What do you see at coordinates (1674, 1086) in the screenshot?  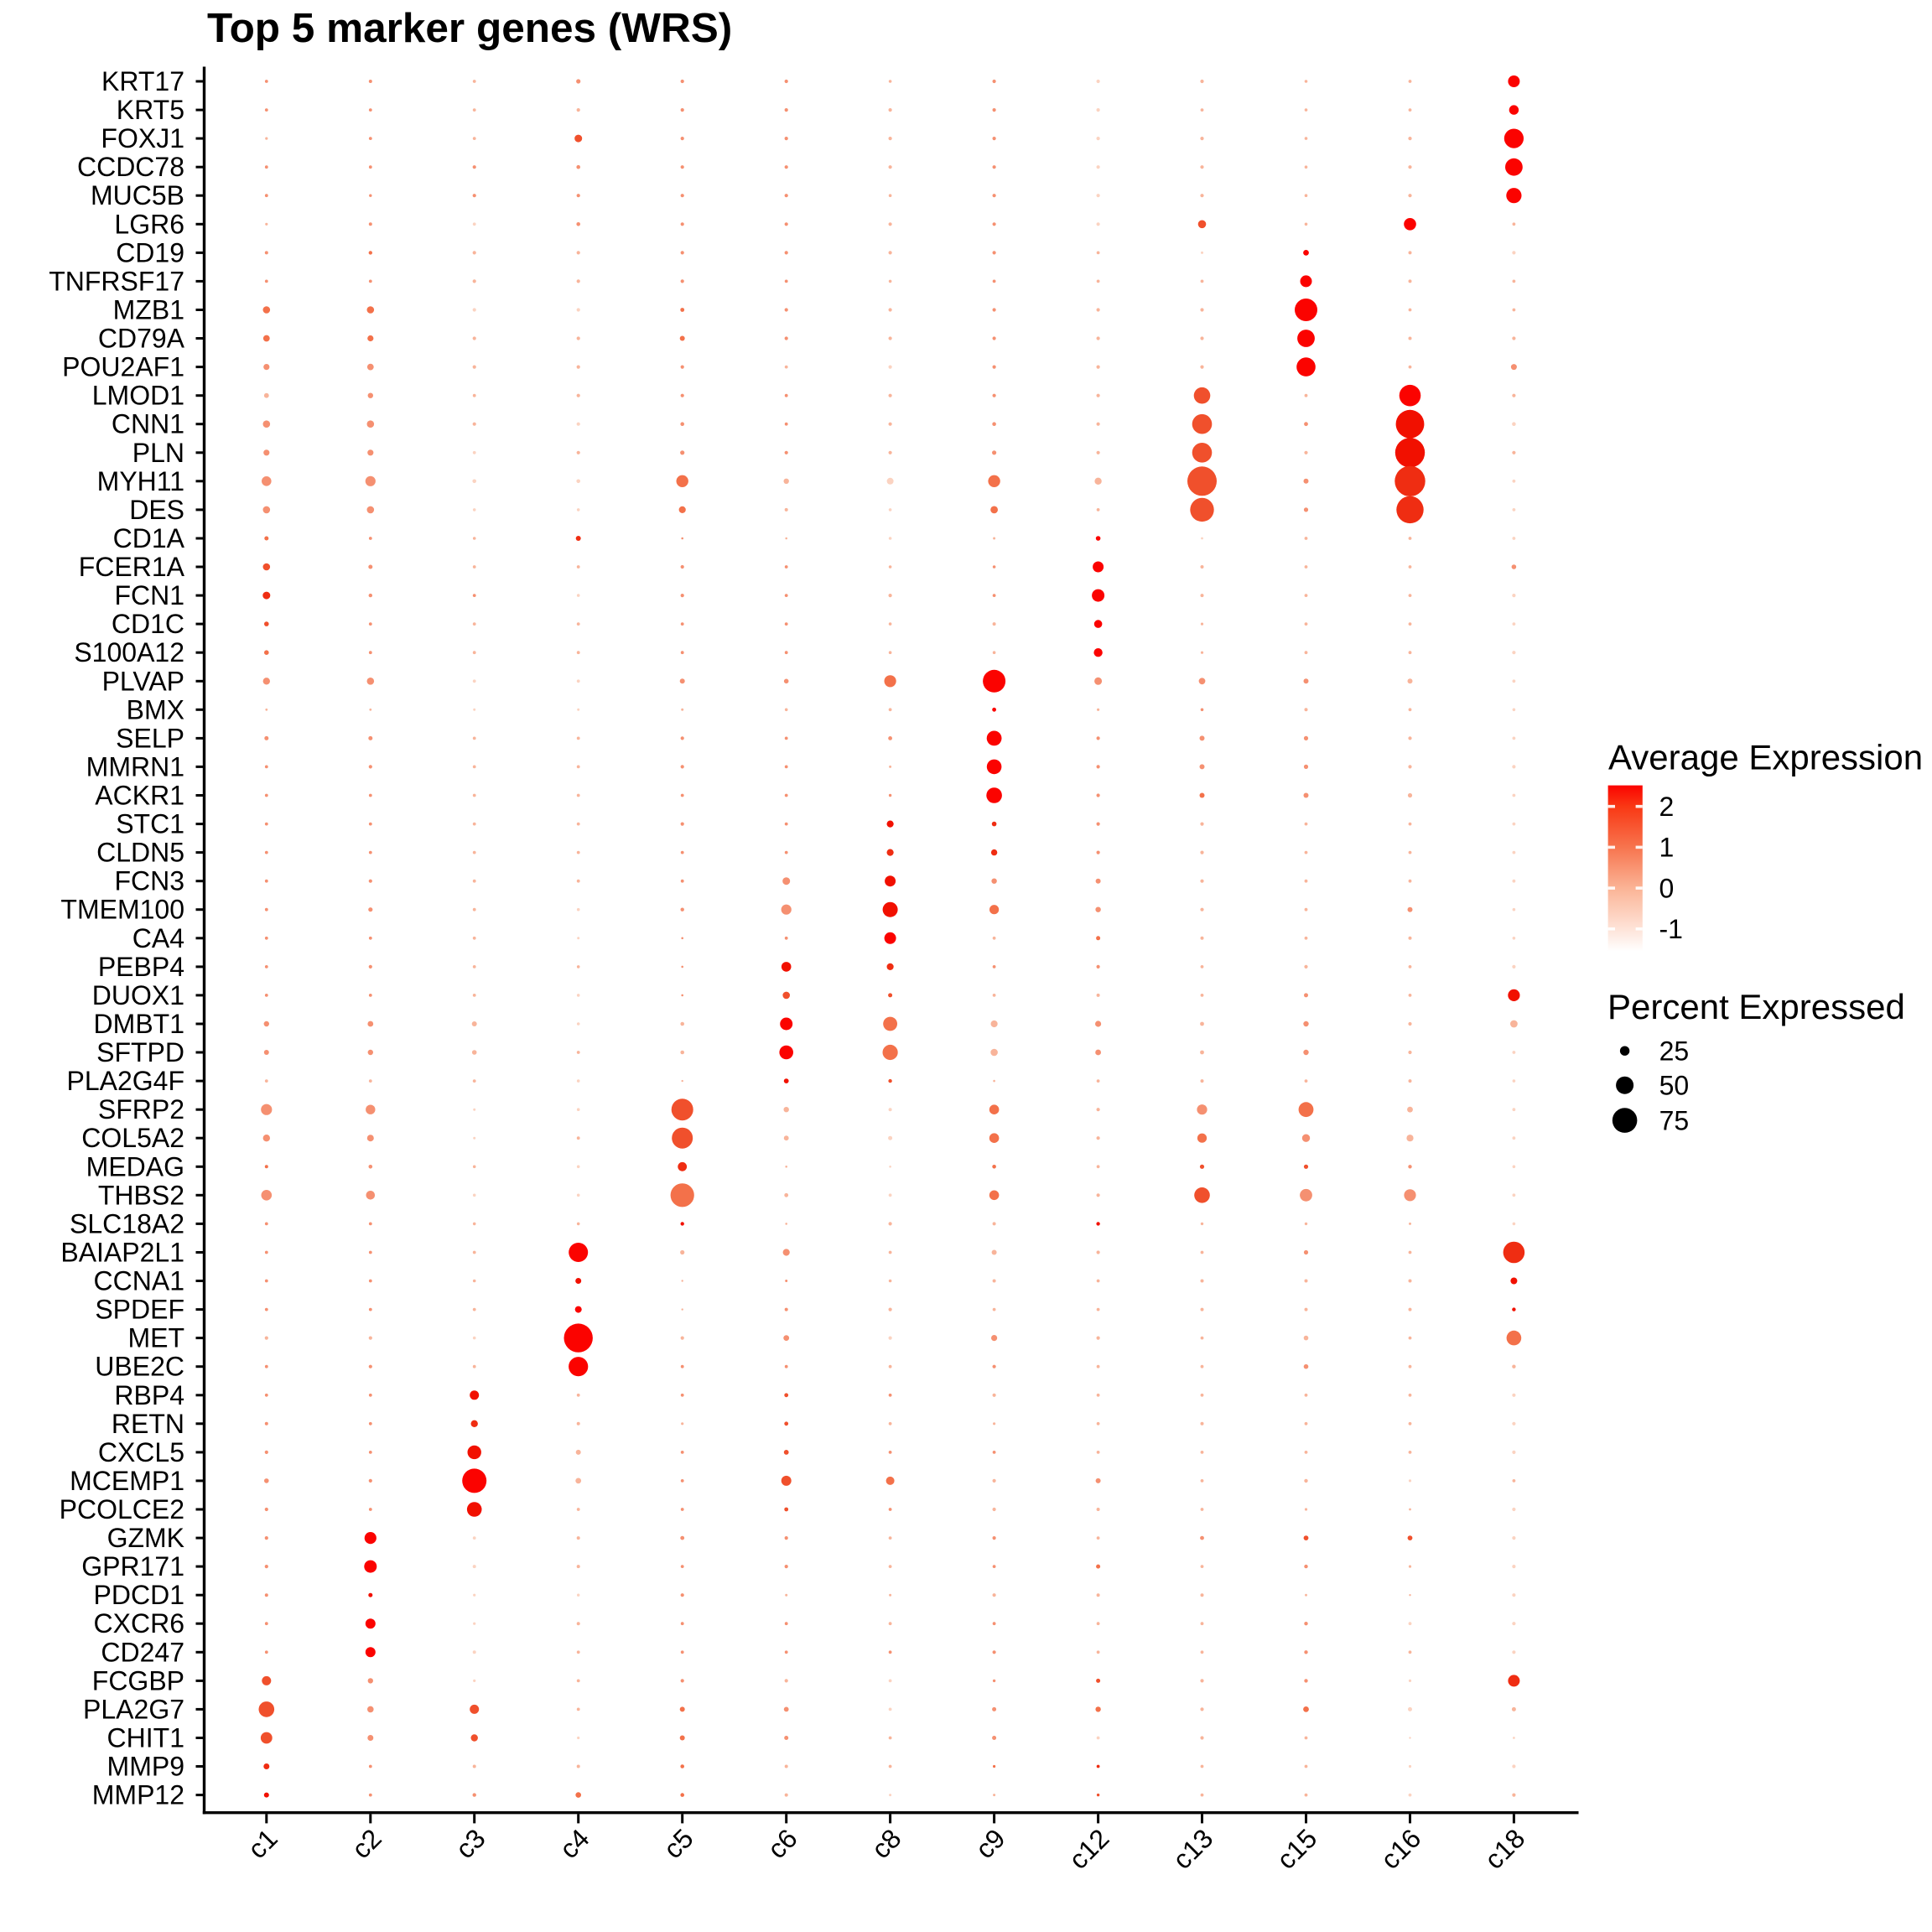 I see `svg-text: 50` at bounding box center [1674, 1086].